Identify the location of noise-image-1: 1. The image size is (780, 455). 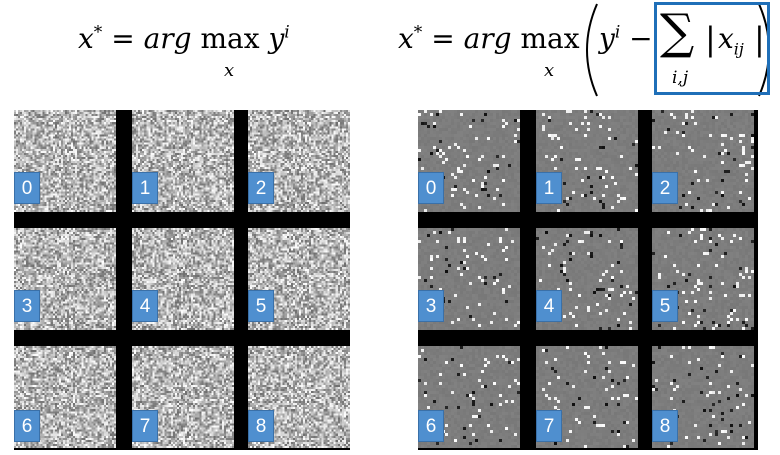
(183, 161).